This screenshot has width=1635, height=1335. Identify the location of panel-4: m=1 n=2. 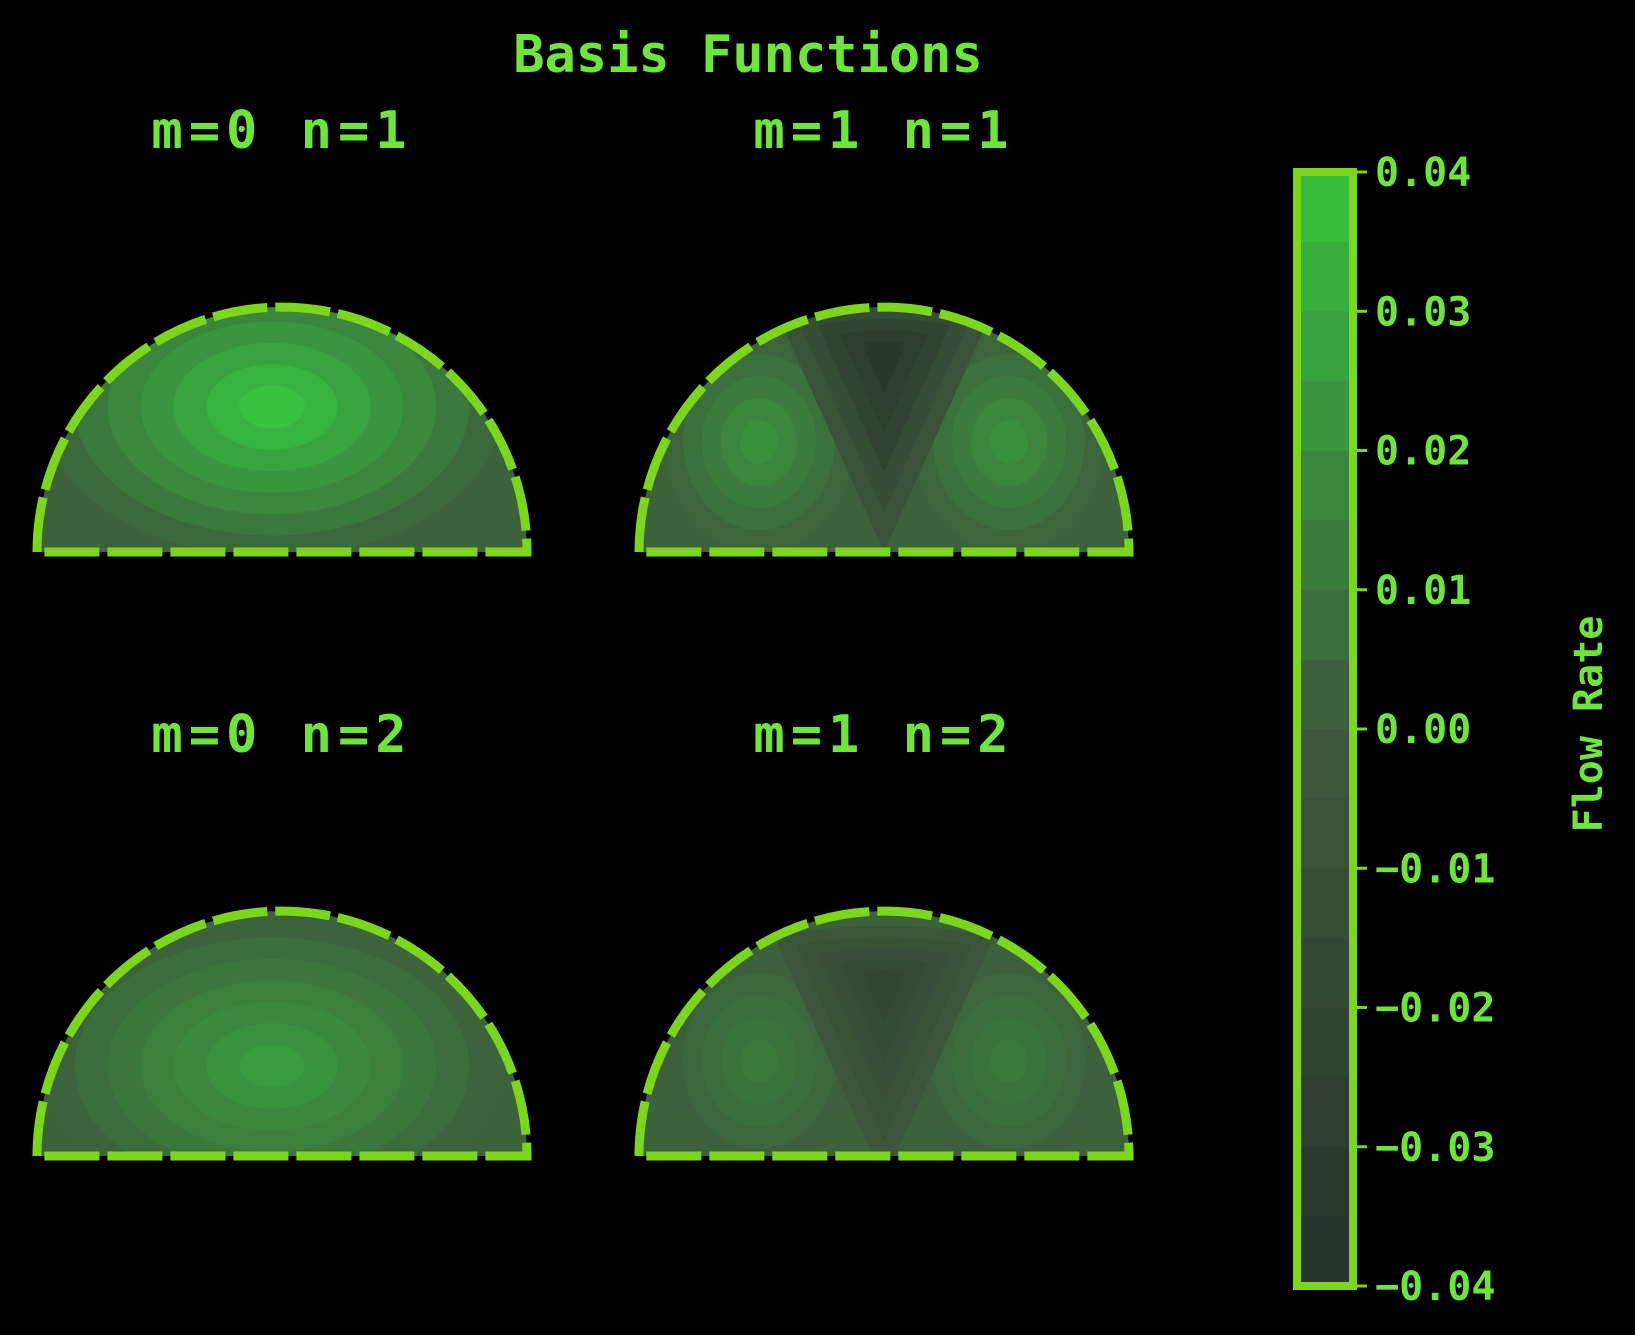
(884, 933).